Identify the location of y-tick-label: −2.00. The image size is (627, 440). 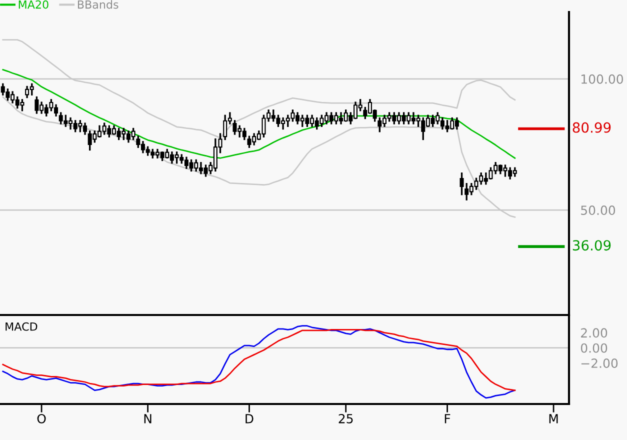
(599, 363).